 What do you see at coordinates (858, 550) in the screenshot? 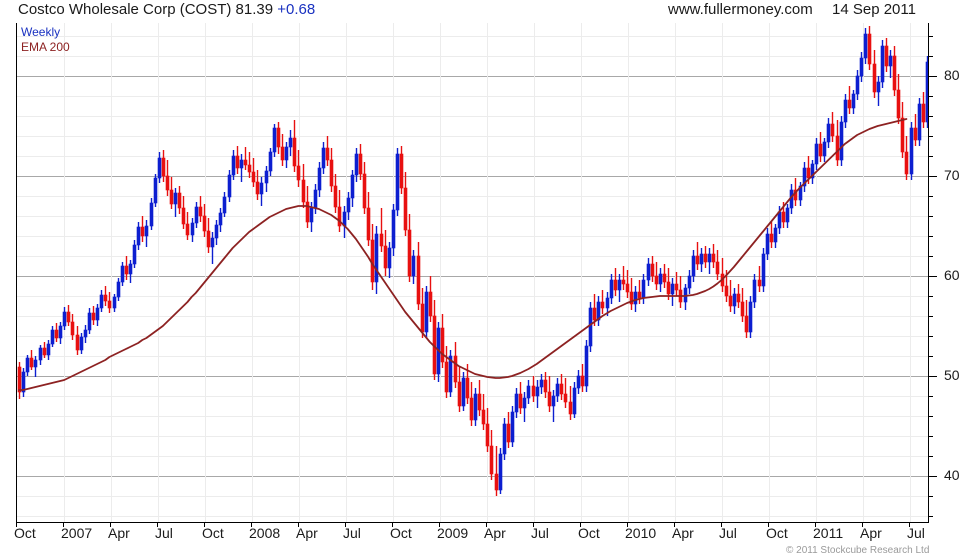
I see `copyright-notice: © 2011 Stockcube Research Ltd` at bounding box center [858, 550].